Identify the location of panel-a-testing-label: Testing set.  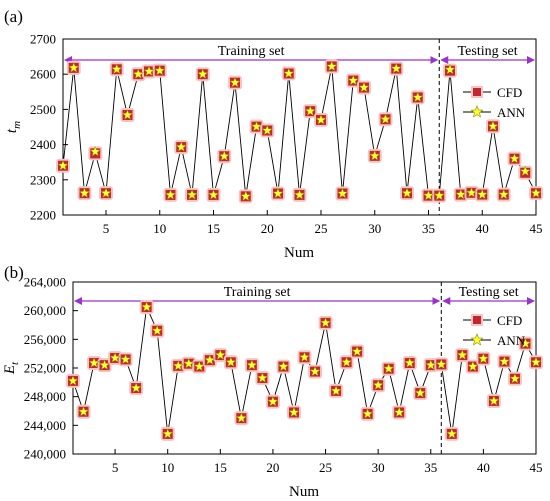
(488, 51).